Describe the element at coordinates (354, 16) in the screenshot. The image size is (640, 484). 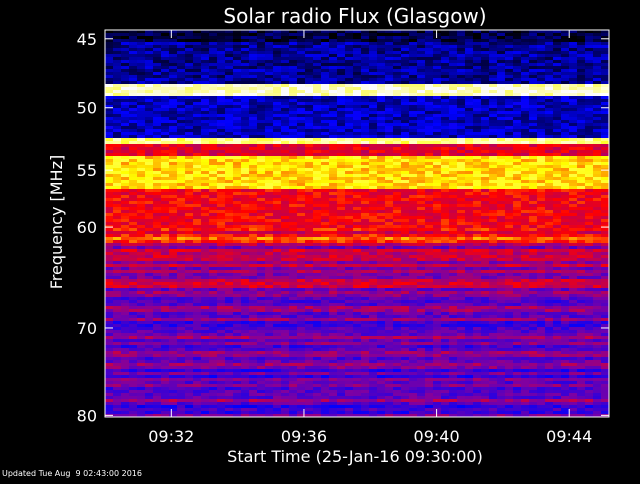
I see `chart-title: Solar radio Flux (Glasgow)` at that location.